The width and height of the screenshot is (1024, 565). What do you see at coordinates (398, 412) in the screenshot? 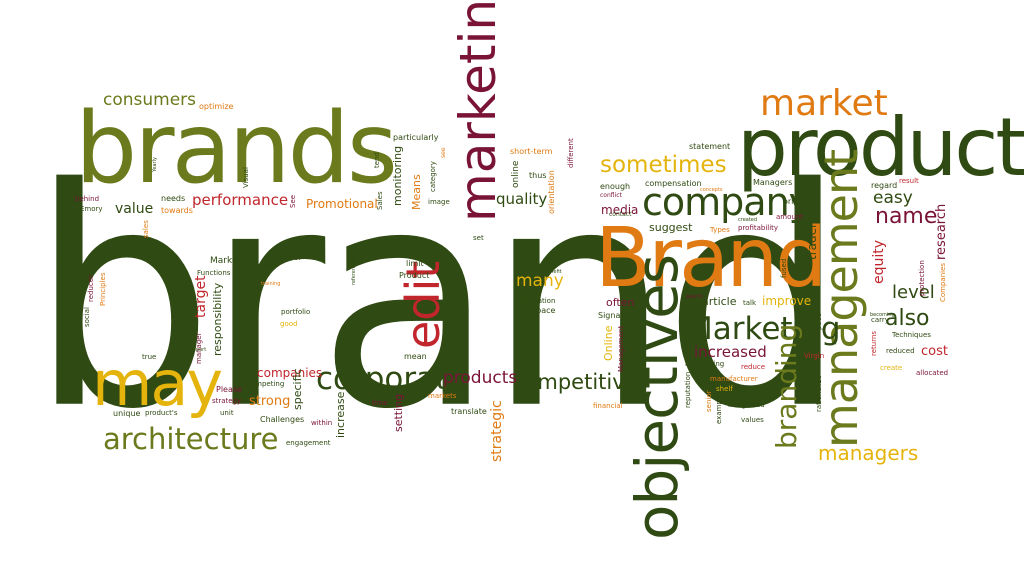
I see `word-setting: setting` at bounding box center [398, 412].